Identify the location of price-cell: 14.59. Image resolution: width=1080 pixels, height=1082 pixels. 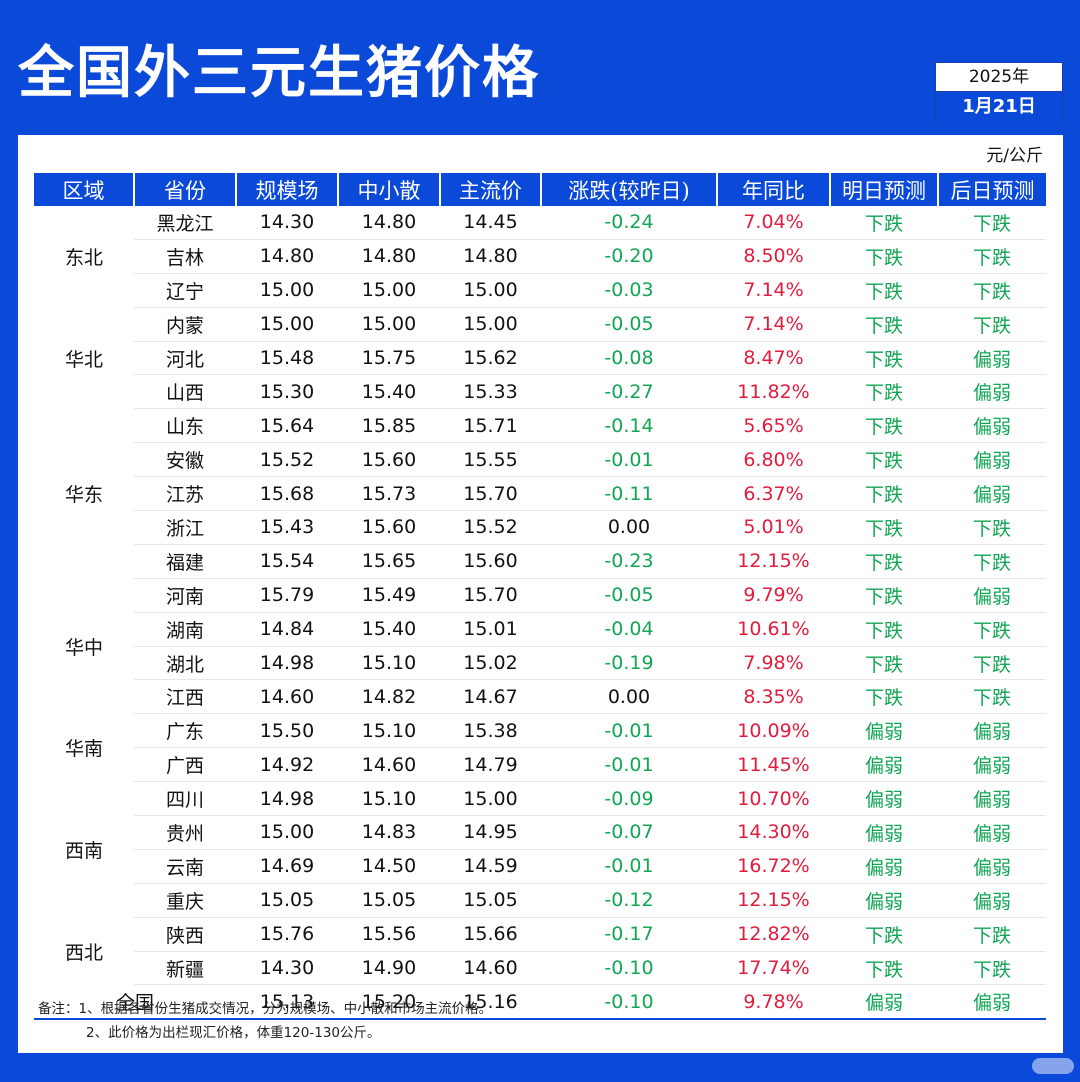
(490, 866).